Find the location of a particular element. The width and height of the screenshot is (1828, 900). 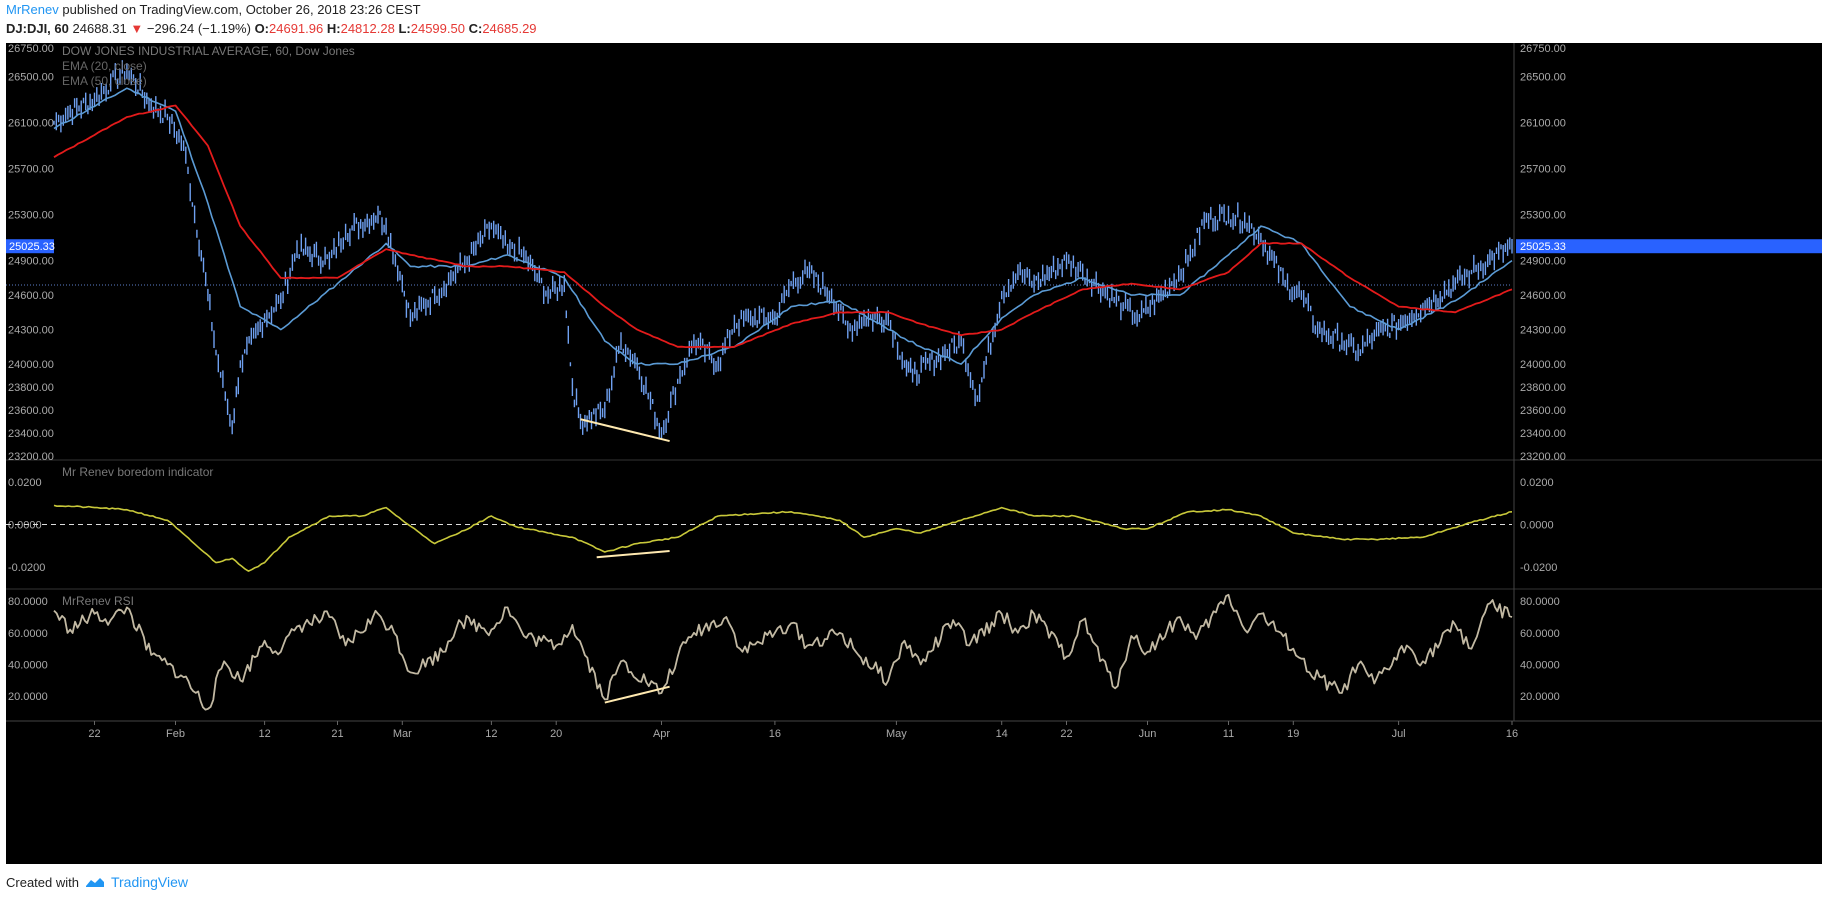

x-tick-label: 20 is located at coordinates (556, 734).